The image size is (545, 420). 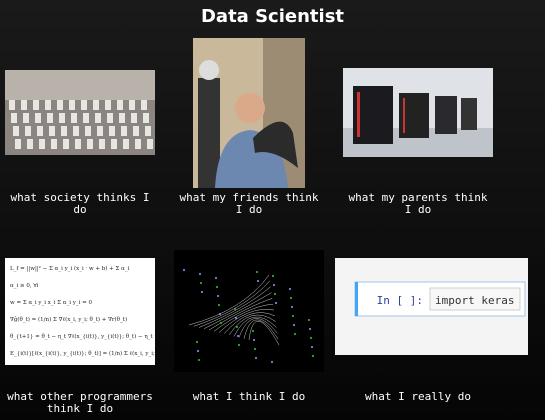 I want to click on friend-photo, so click(x=249, y=113).